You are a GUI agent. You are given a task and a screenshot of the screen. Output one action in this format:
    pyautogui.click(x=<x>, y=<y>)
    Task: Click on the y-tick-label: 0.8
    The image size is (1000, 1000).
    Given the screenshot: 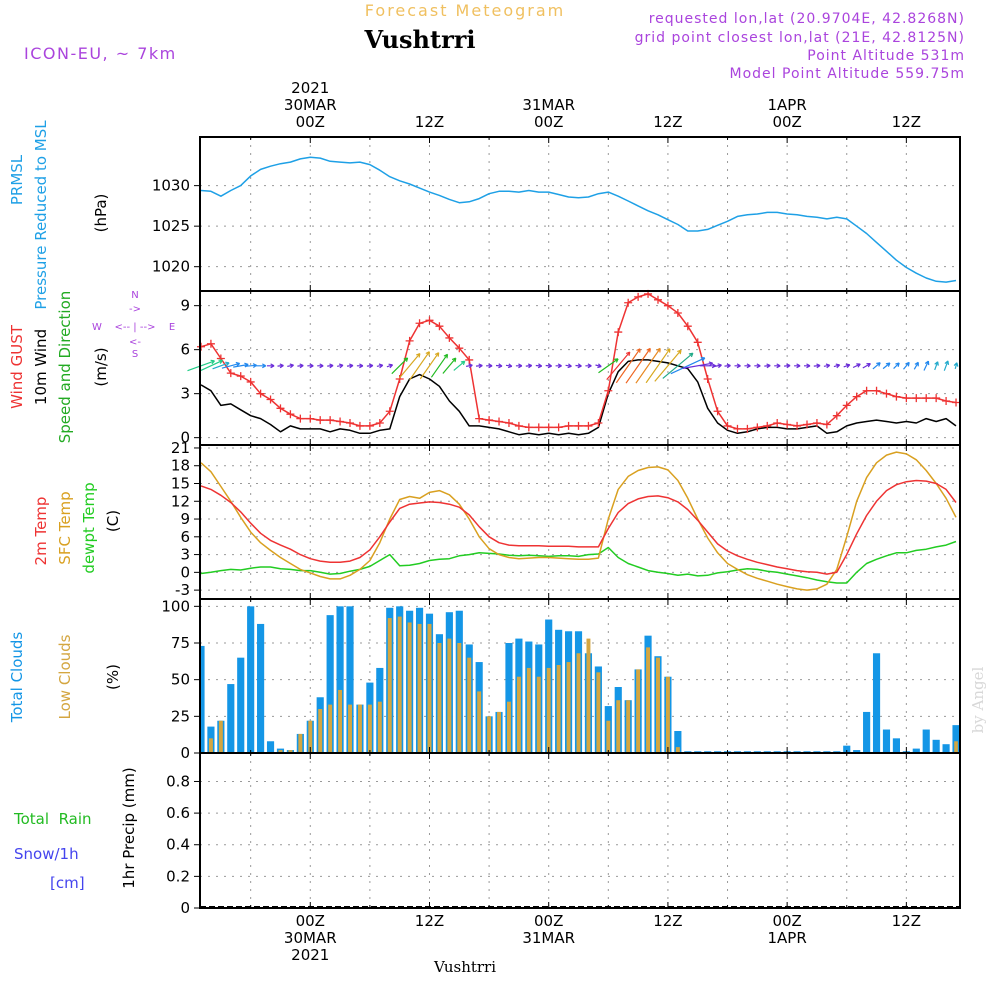 What is the action you would take?
    pyautogui.click(x=178, y=781)
    